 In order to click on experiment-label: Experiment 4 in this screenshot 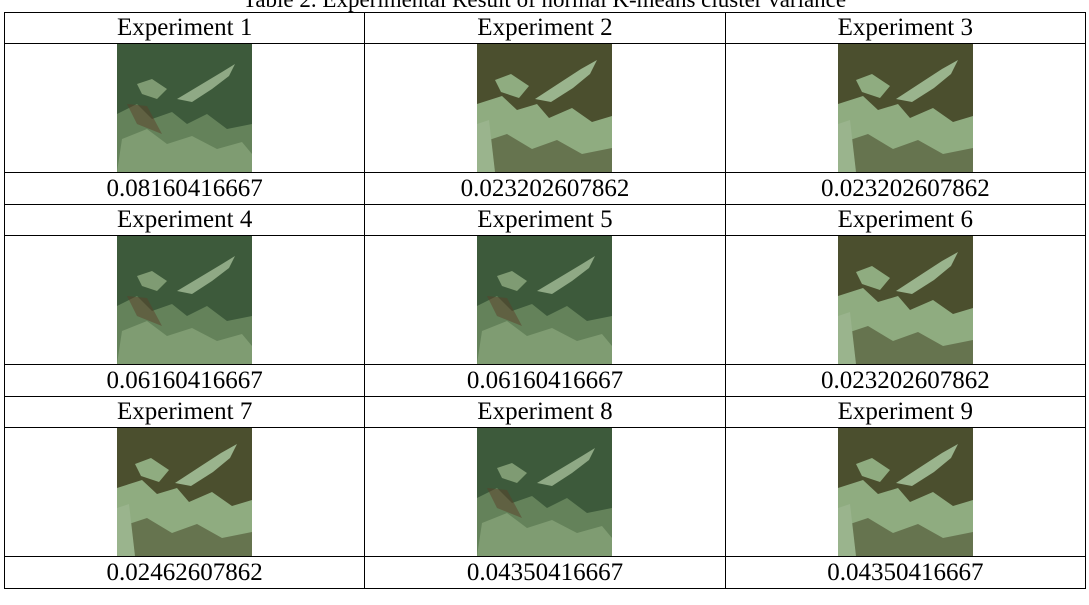, I will do `click(184, 220)`.